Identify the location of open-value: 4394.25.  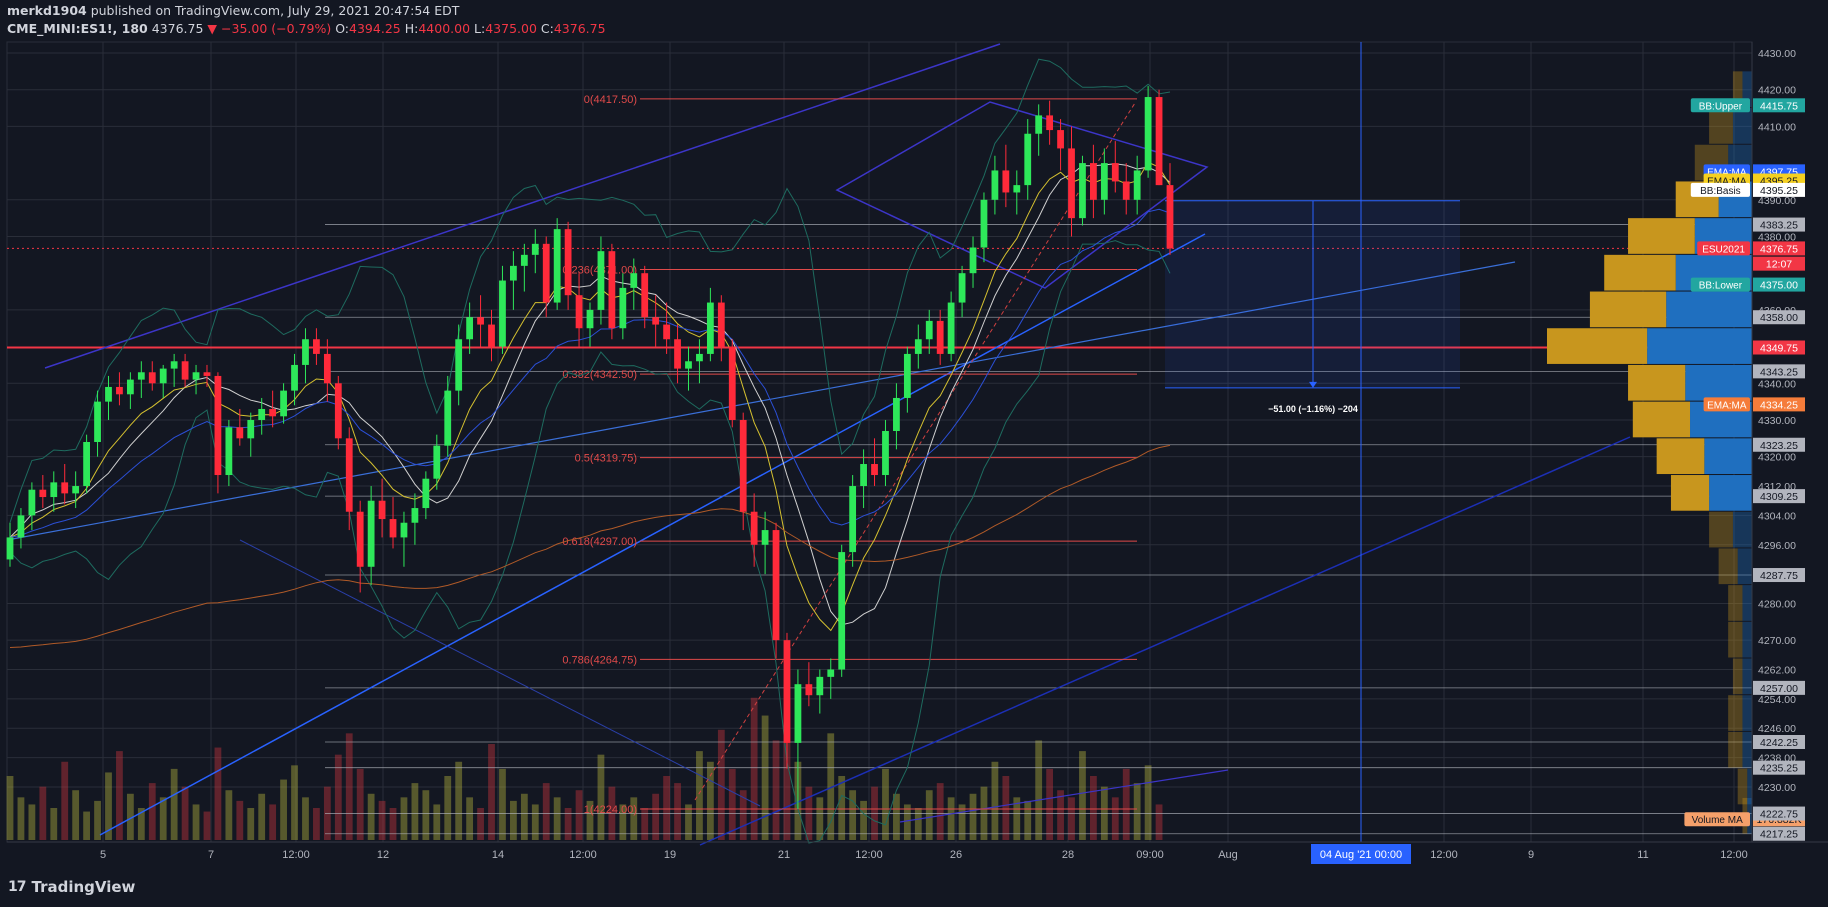
(375, 28).